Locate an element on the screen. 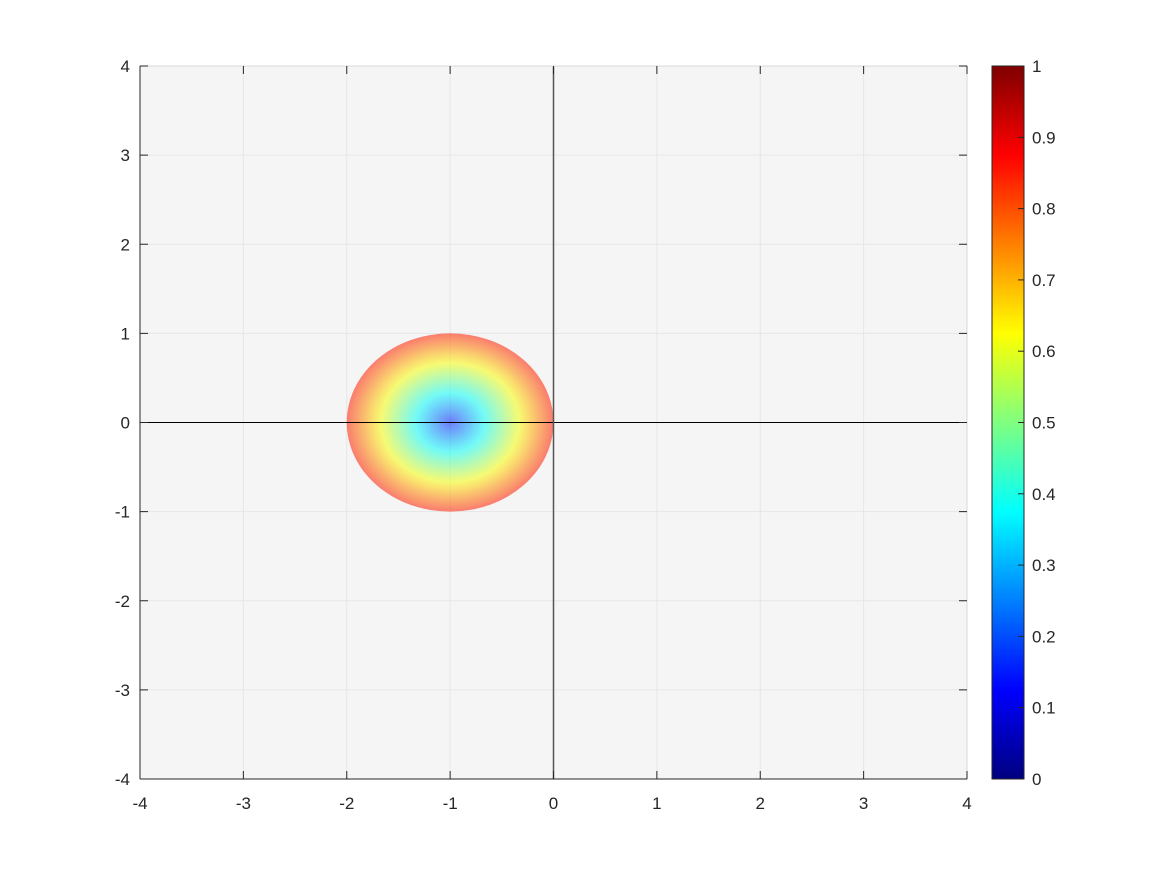  y-tick-label: -1 is located at coordinates (122, 512).